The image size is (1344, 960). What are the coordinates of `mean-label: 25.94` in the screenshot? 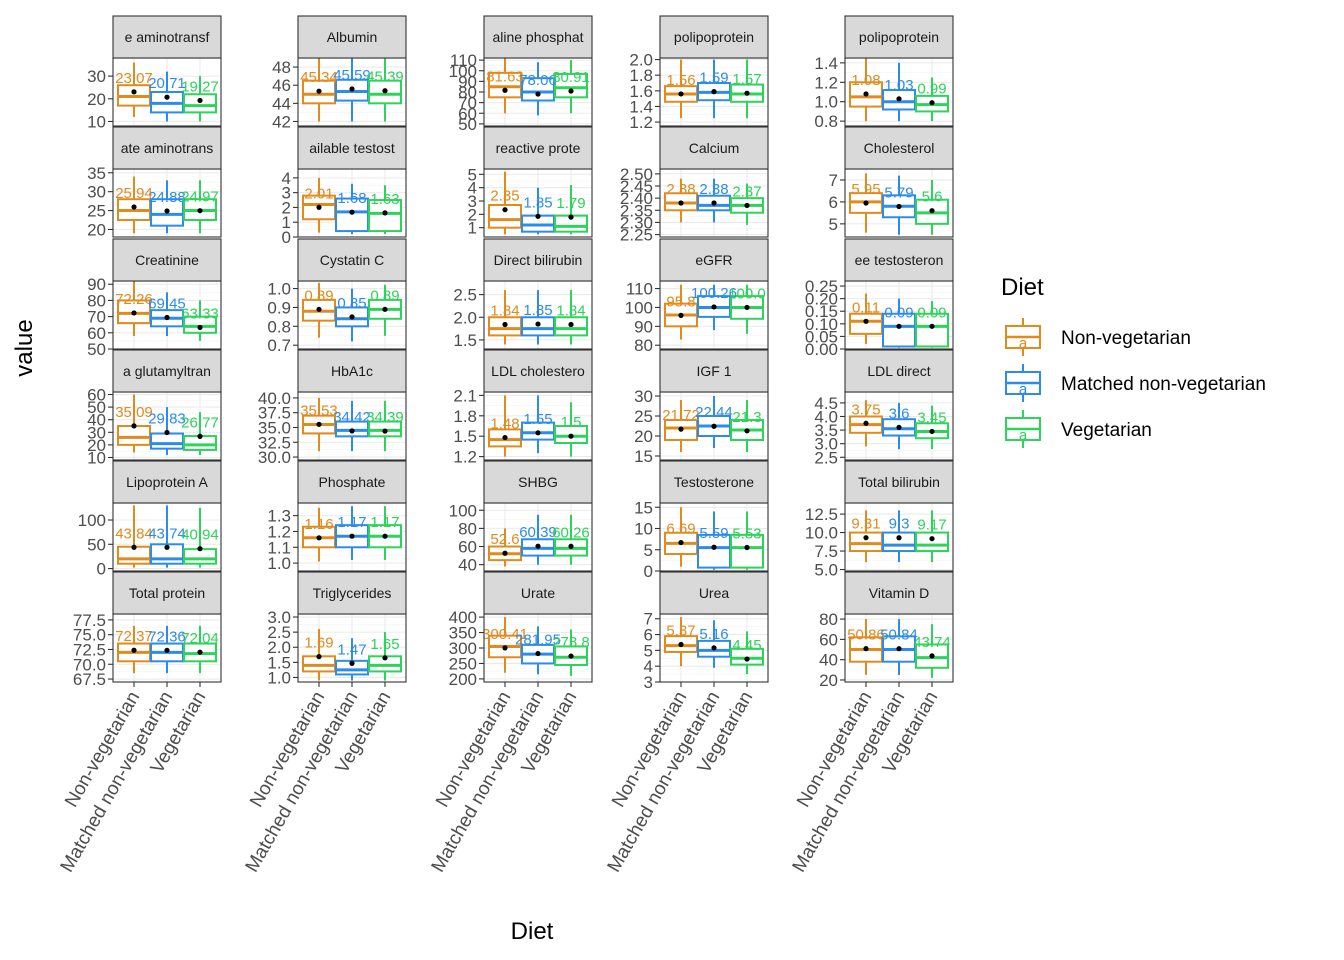 It's located at (134, 193).